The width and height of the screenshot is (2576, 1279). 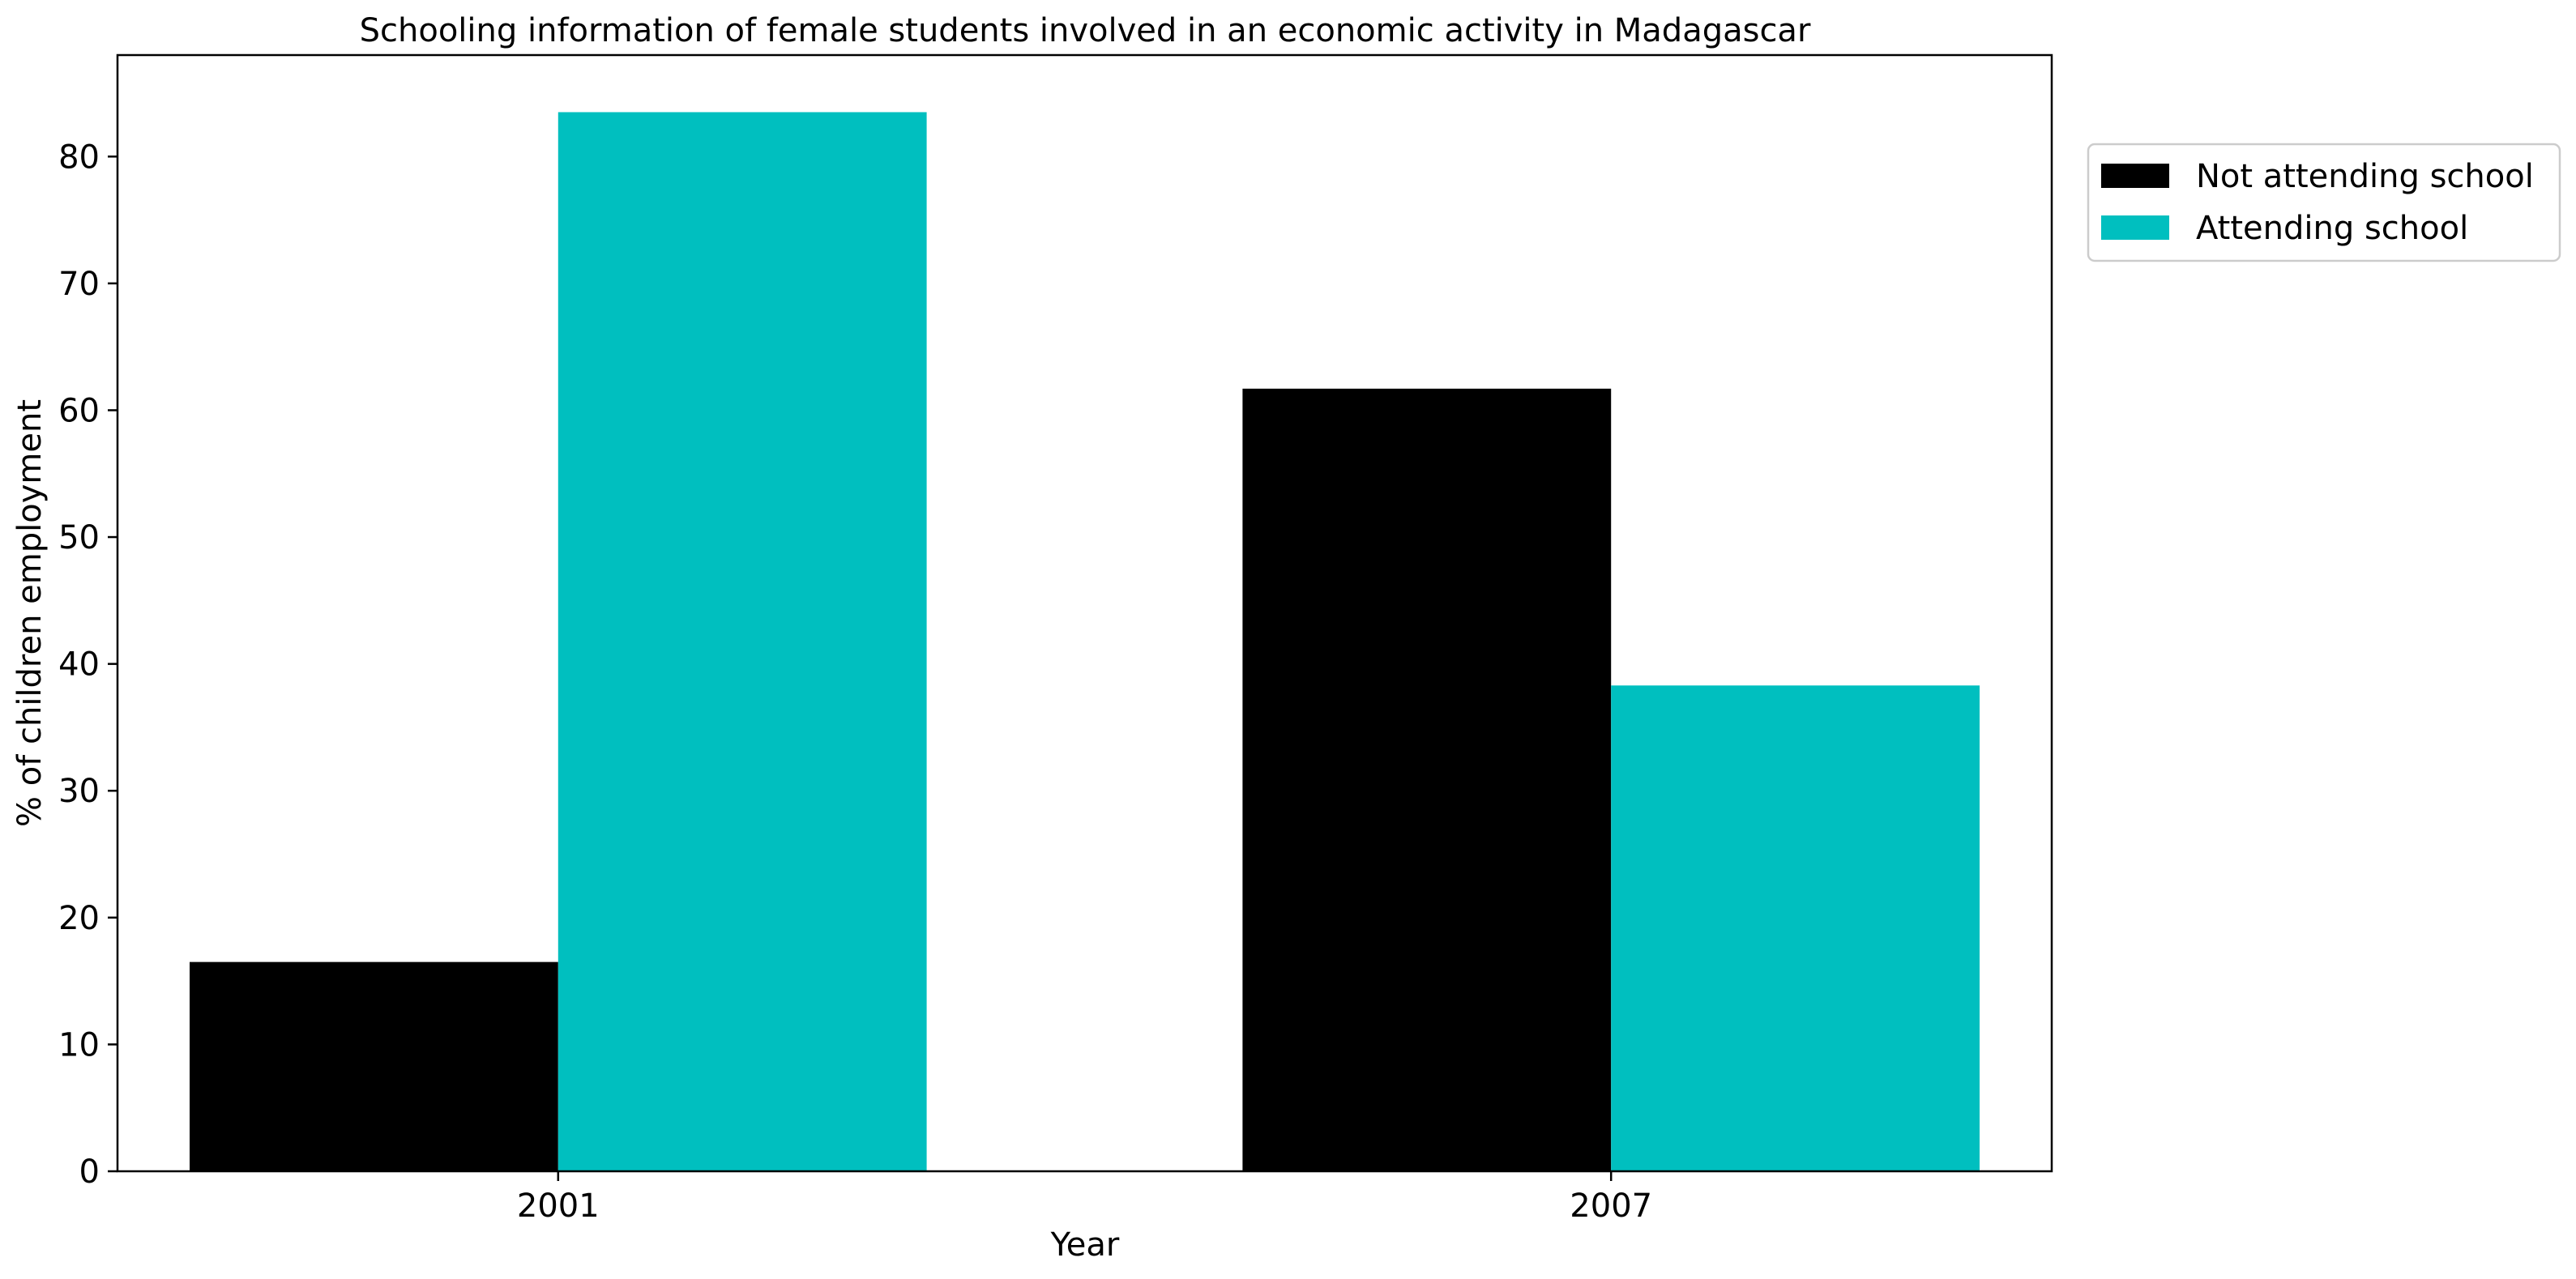 What do you see at coordinates (89, 1172) in the screenshot?
I see `y-tick-label: 0` at bounding box center [89, 1172].